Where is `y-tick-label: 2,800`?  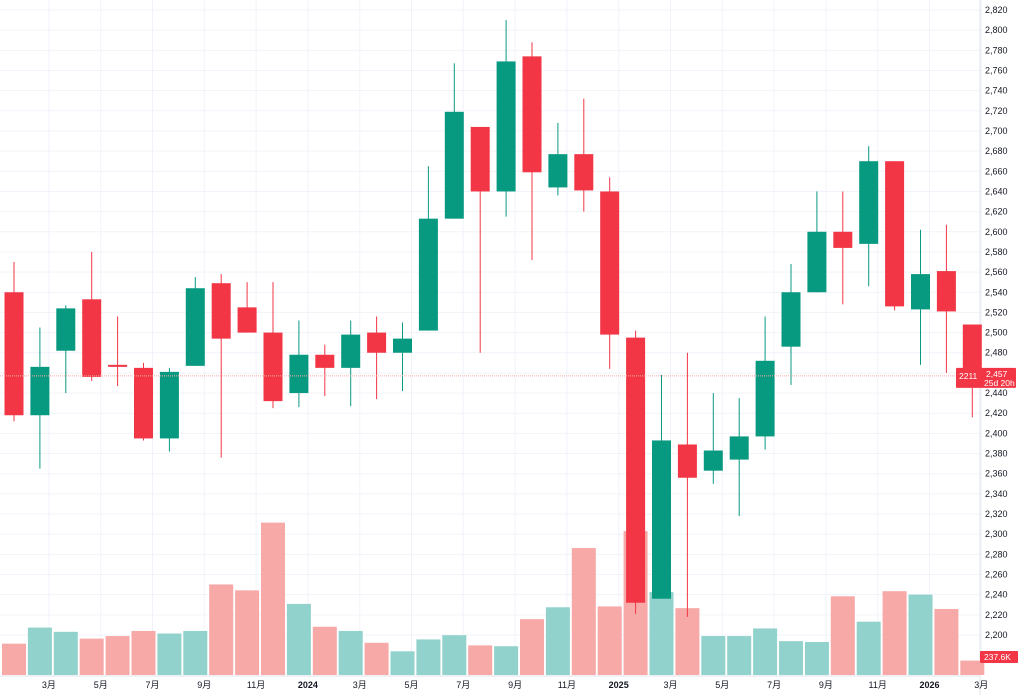 y-tick-label: 2,800 is located at coordinates (996, 30).